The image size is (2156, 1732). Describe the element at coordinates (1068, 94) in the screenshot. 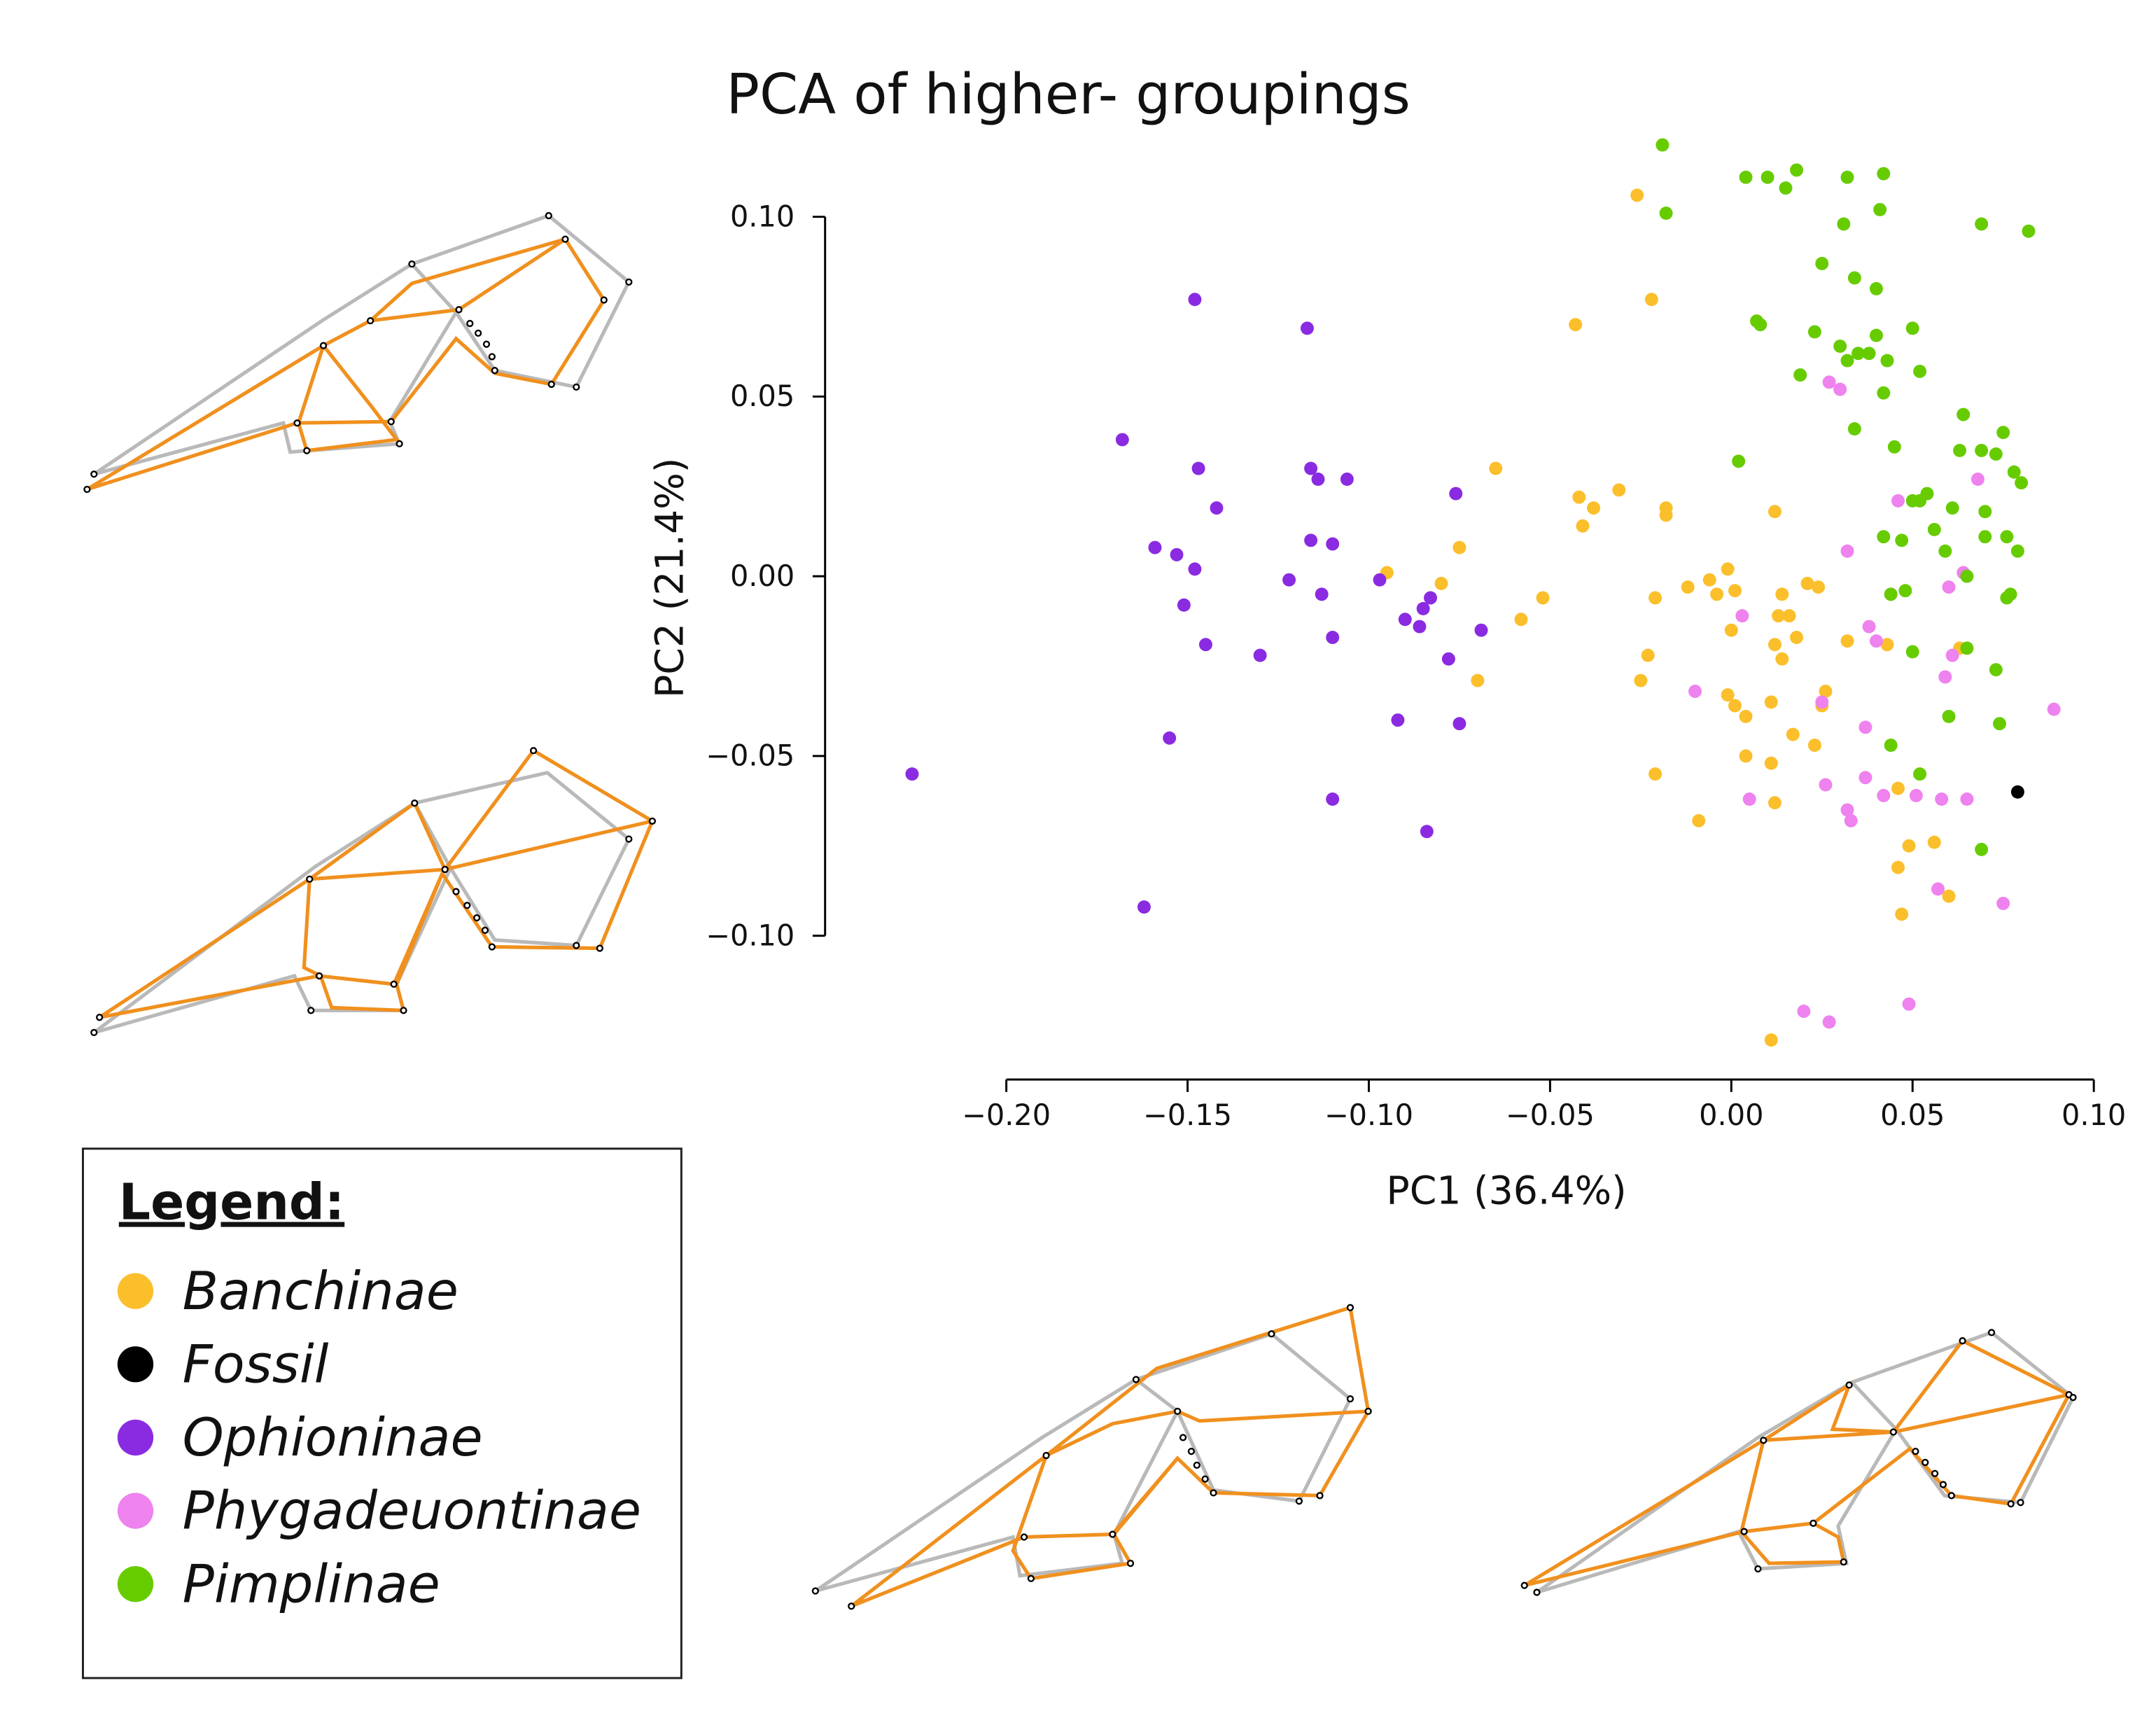

I see `chart-title: PCA of higher- groupings` at that location.